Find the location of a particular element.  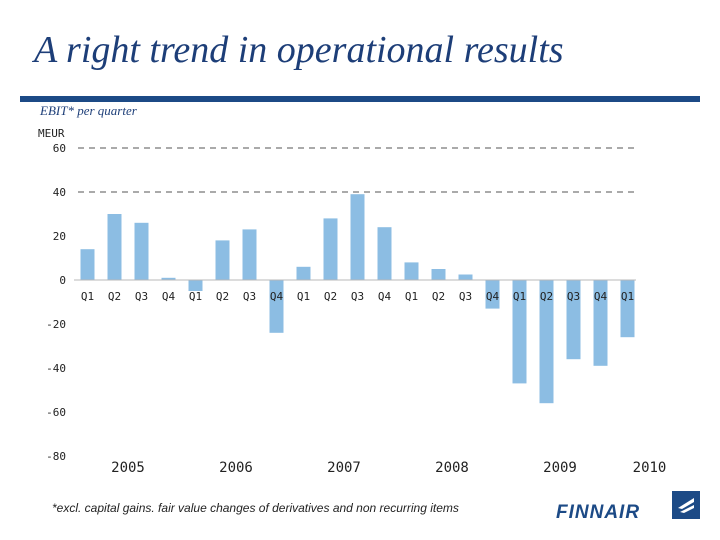

year-label: 2007 is located at coordinates (344, 468).